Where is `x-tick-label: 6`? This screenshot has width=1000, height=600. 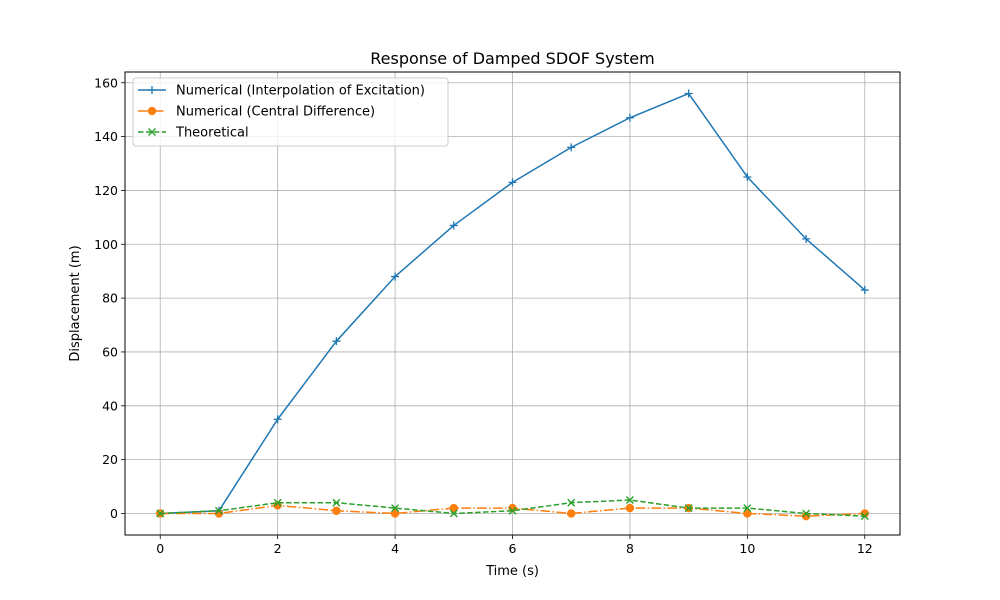 x-tick-label: 6 is located at coordinates (513, 548).